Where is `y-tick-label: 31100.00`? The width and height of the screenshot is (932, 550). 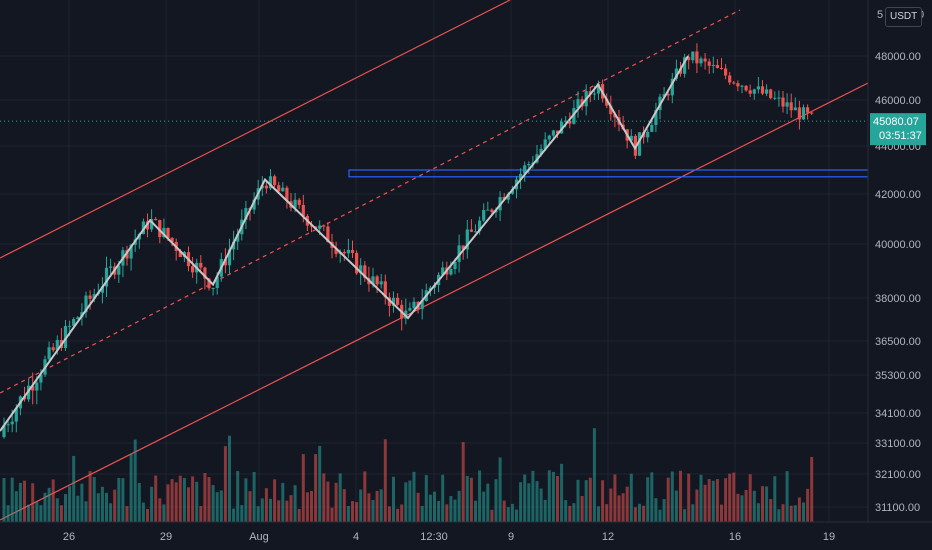
y-tick-label: 31100.00 is located at coordinates (897, 508).